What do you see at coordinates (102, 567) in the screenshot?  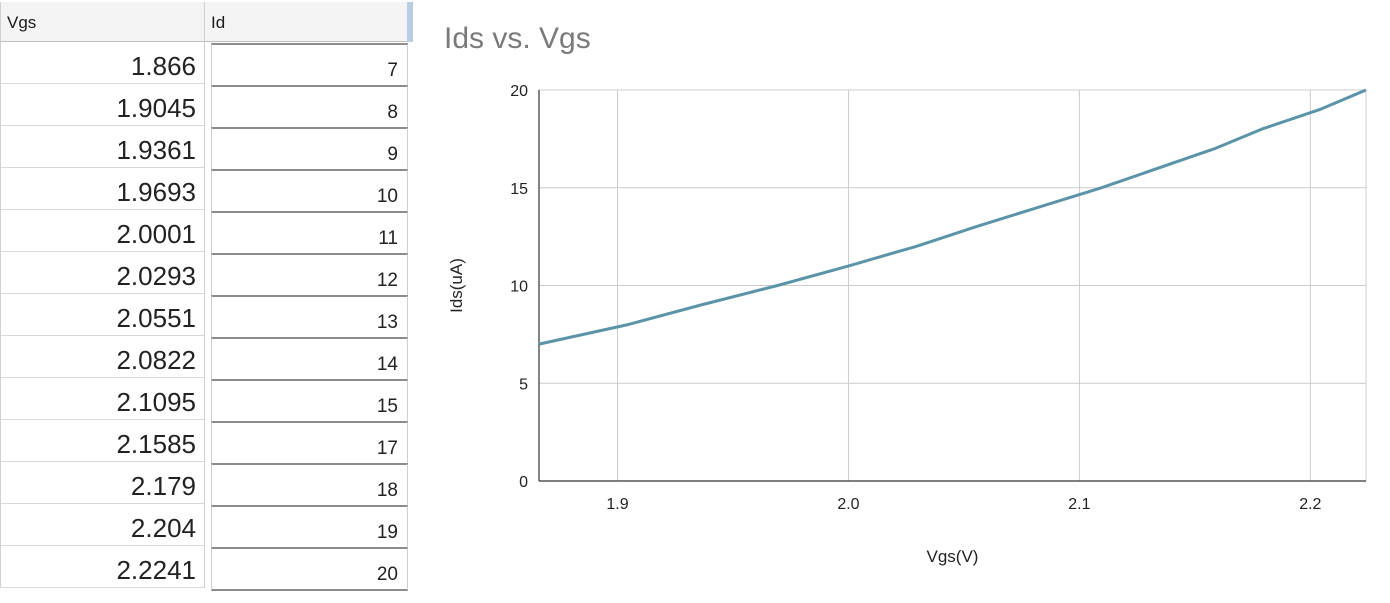 I see `cell-vgs: 2.2241` at bounding box center [102, 567].